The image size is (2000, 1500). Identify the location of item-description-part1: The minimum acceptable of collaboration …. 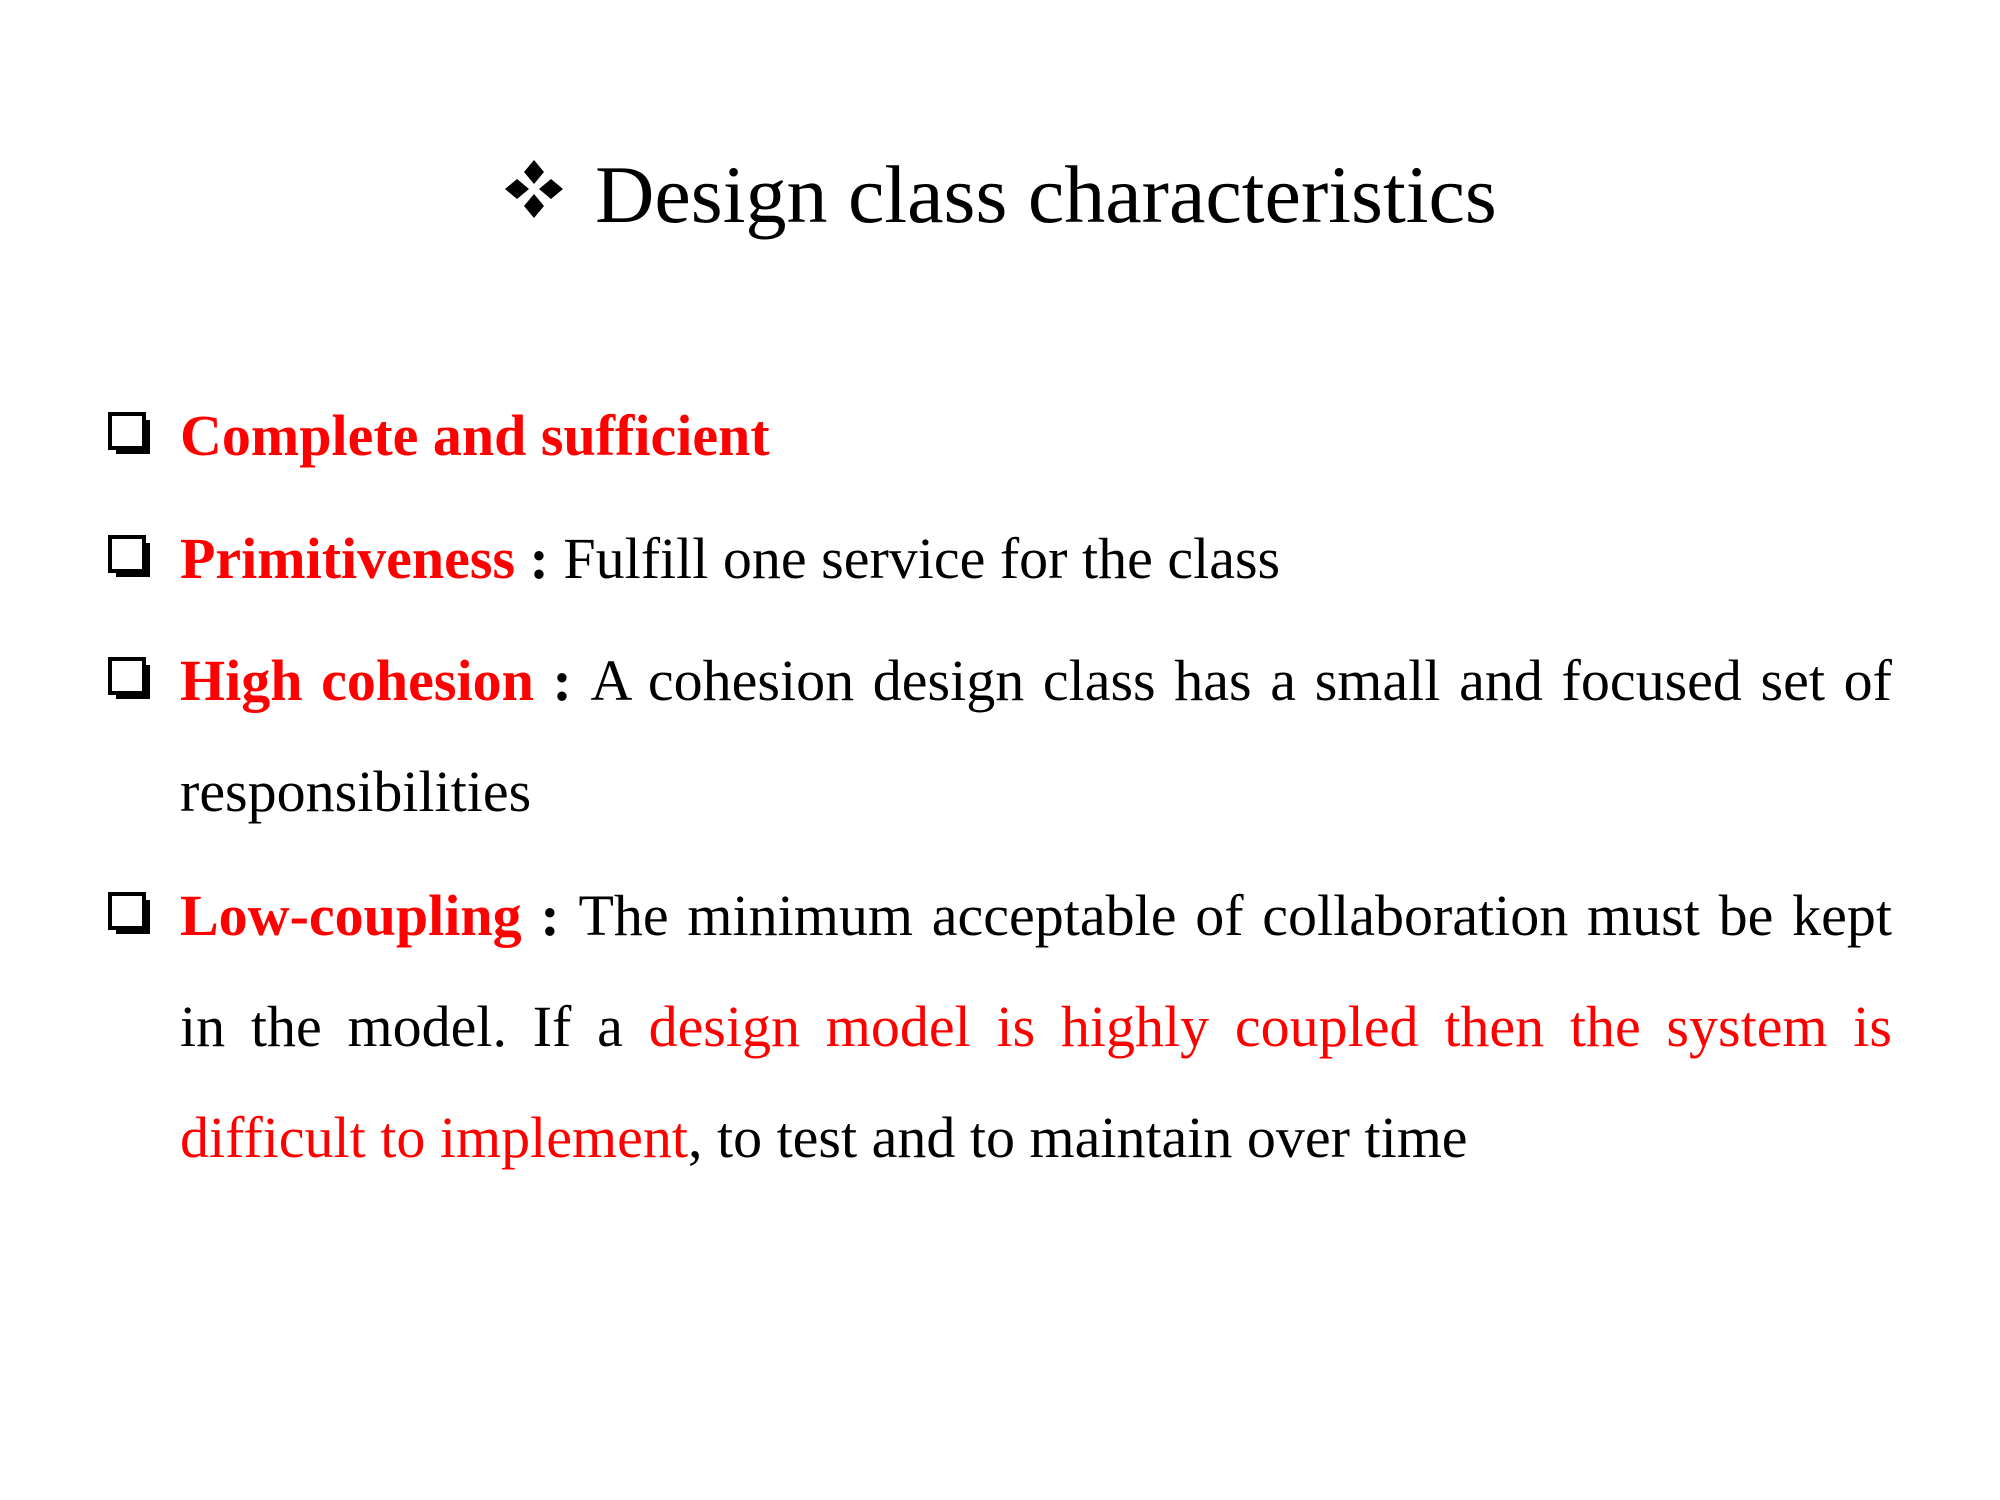
(1036, 971).